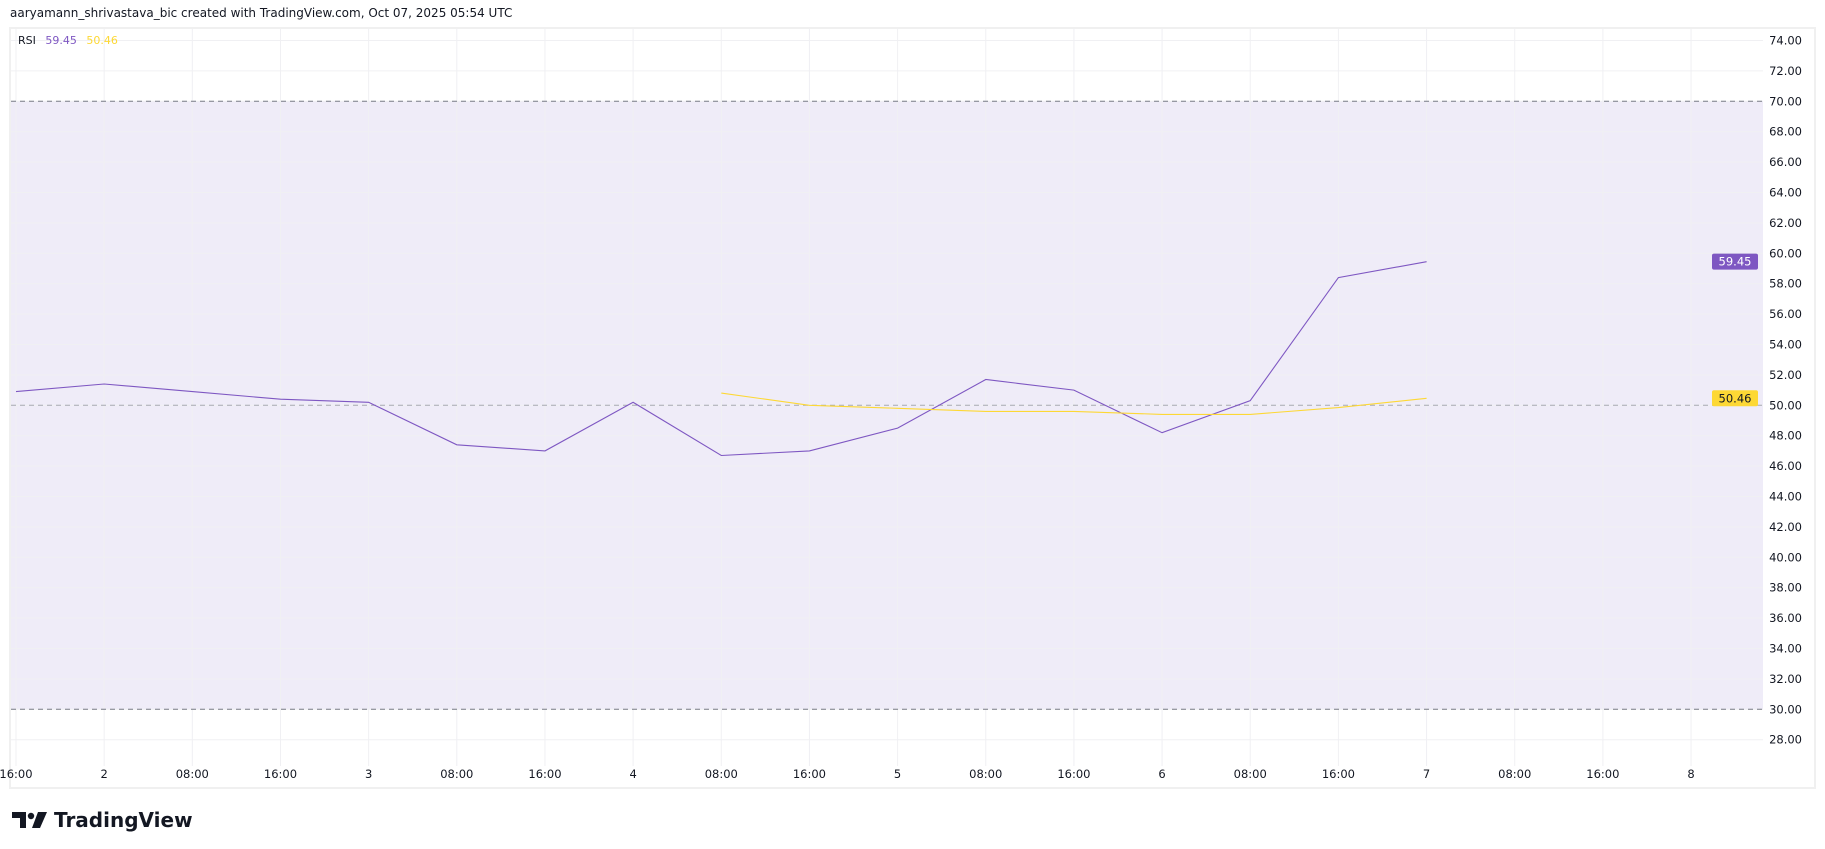 The width and height of the screenshot is (1825, 849). Describe the element at coordinates (1161, 774) in the screenshot. I see `x-tick-label: 6` at that location.